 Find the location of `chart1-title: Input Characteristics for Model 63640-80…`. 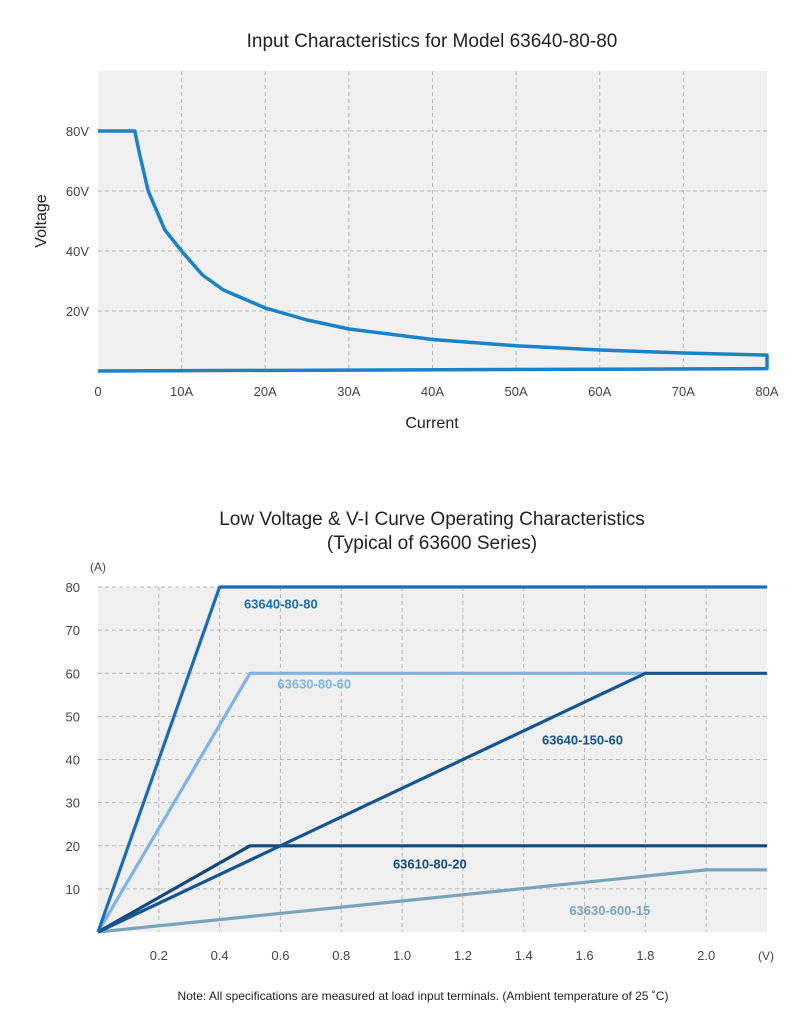

chart1-title: Input Characteristics for Model 63640-80… is located at coordinates (432, 41).